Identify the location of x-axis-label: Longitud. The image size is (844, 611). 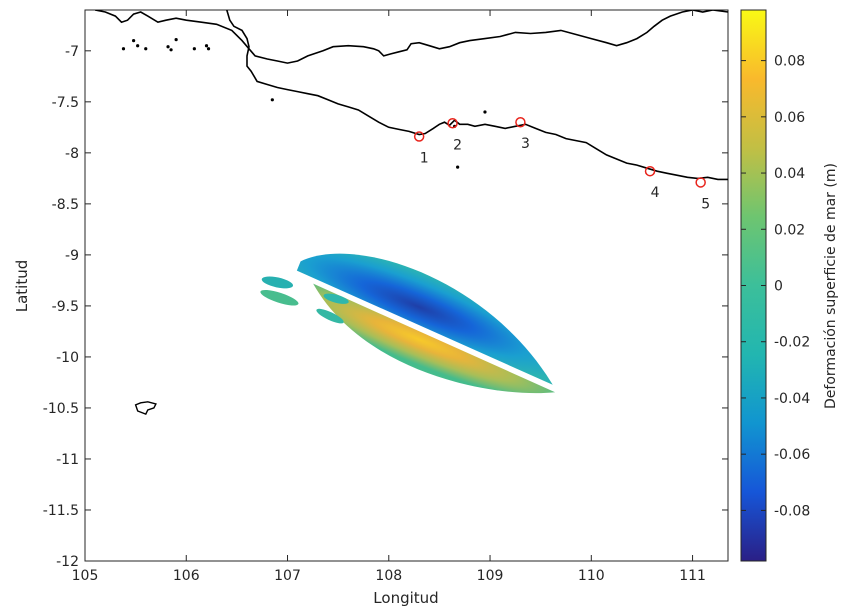
(405, 598).